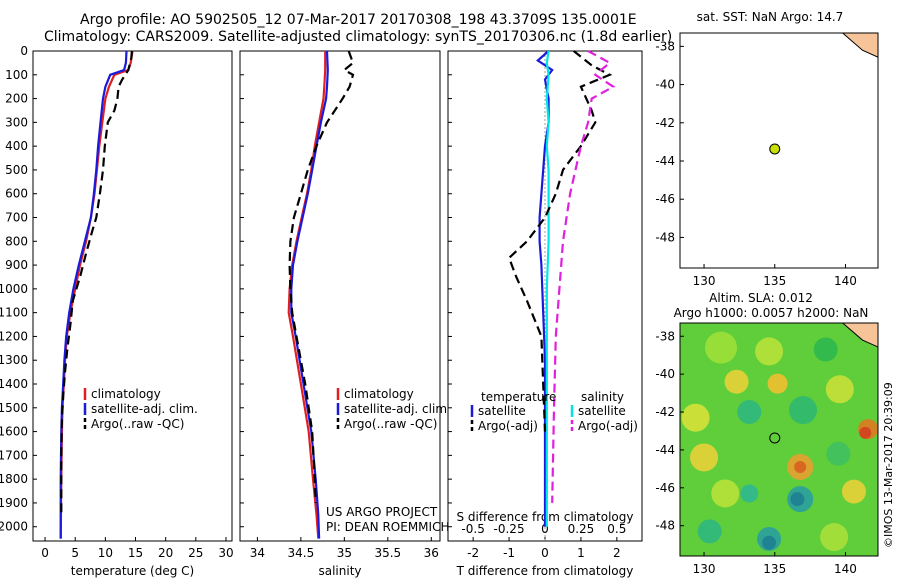 The image size is (900, 580). Describe the element at coordinates (545, 529) in the screenshot. I see `x-top-tick-label: 0` at that location.